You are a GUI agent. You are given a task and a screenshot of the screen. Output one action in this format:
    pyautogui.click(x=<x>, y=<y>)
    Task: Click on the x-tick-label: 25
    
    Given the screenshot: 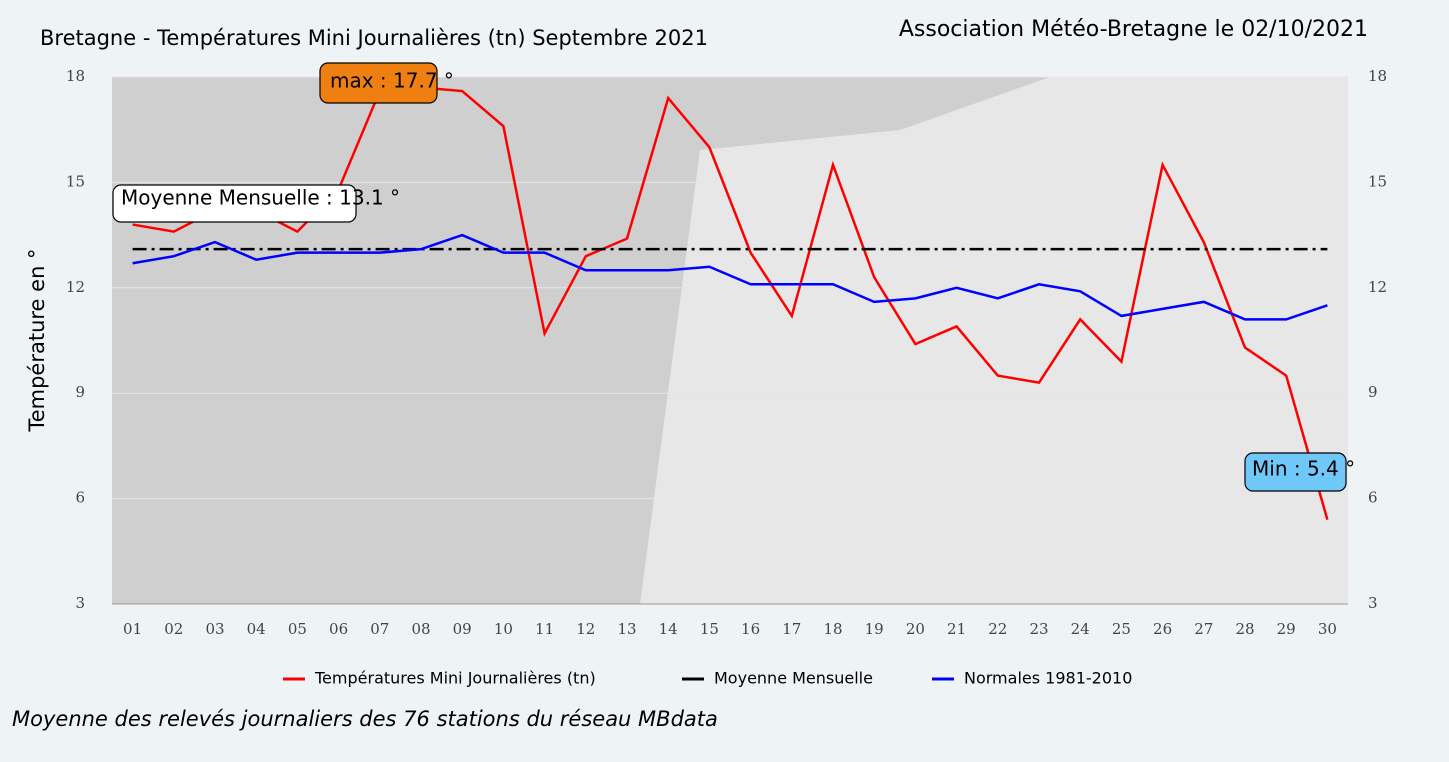 What is the action you would take?
    pyautogui.click(x=1121, y=629)
    